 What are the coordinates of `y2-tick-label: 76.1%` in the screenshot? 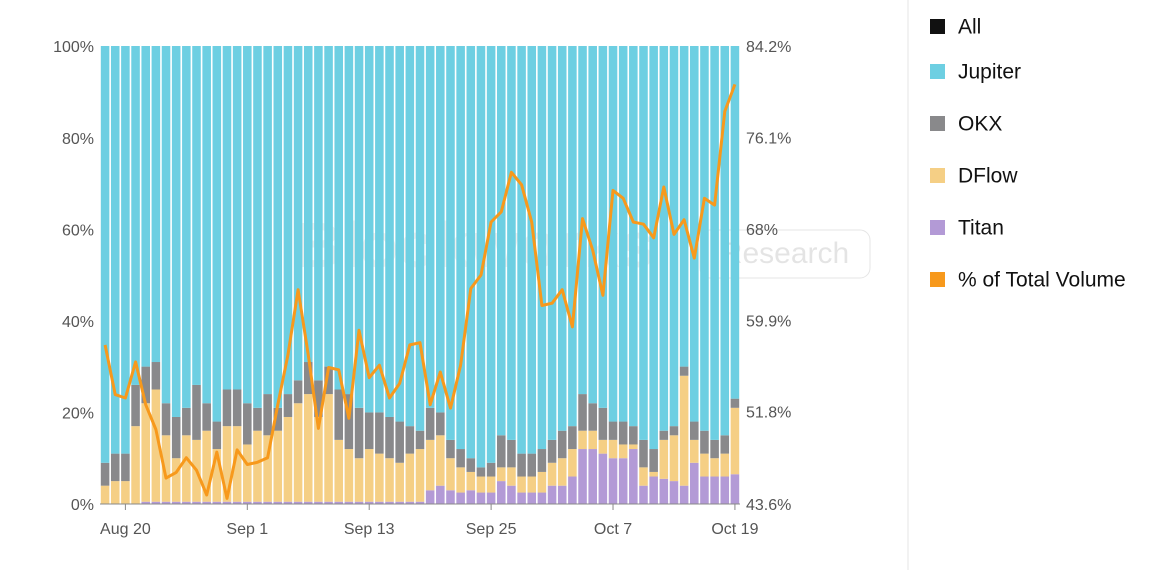 It's located at (768, 139).